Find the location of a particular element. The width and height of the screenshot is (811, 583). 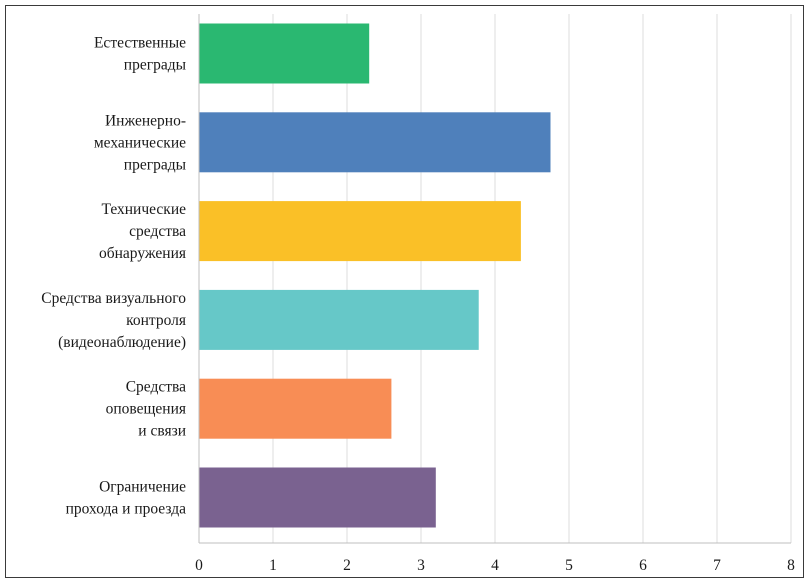

x-tick-label: 6 is located at coordinates (643, 565).